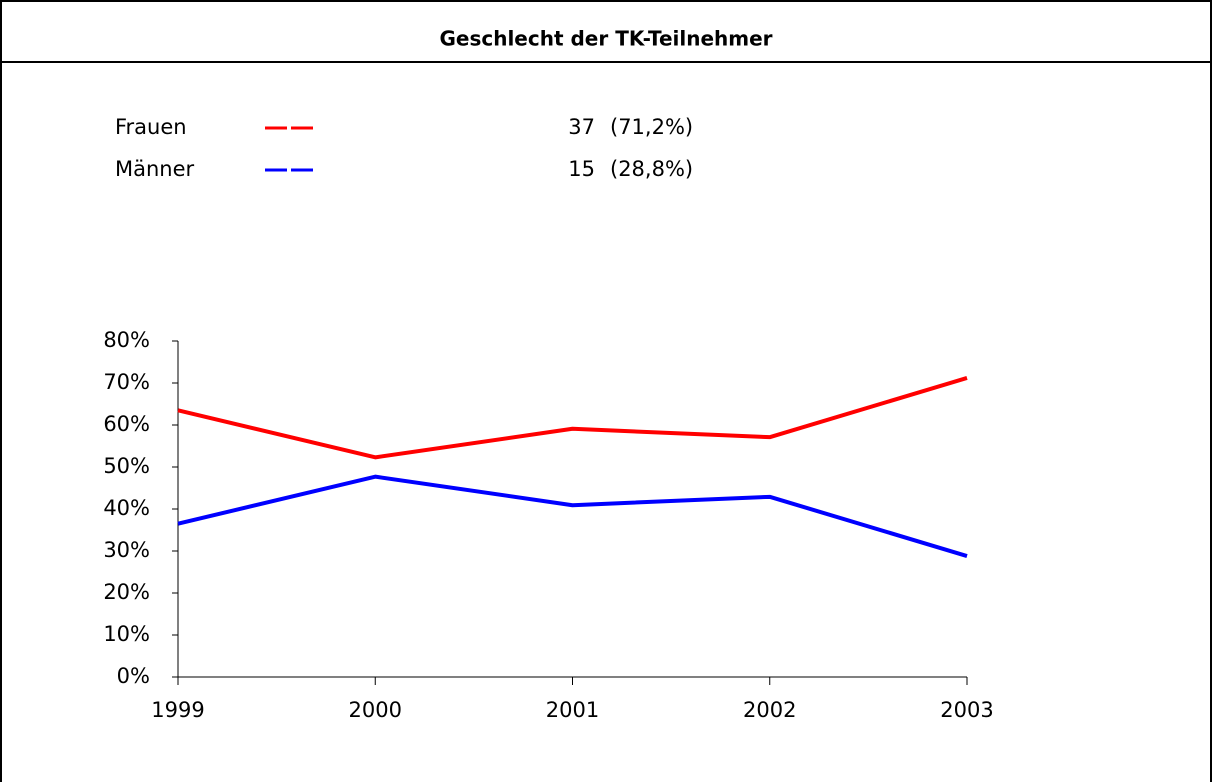 The image size is (1212, 782). I want to click on y-tick-label: 50%, so click(126, 466).